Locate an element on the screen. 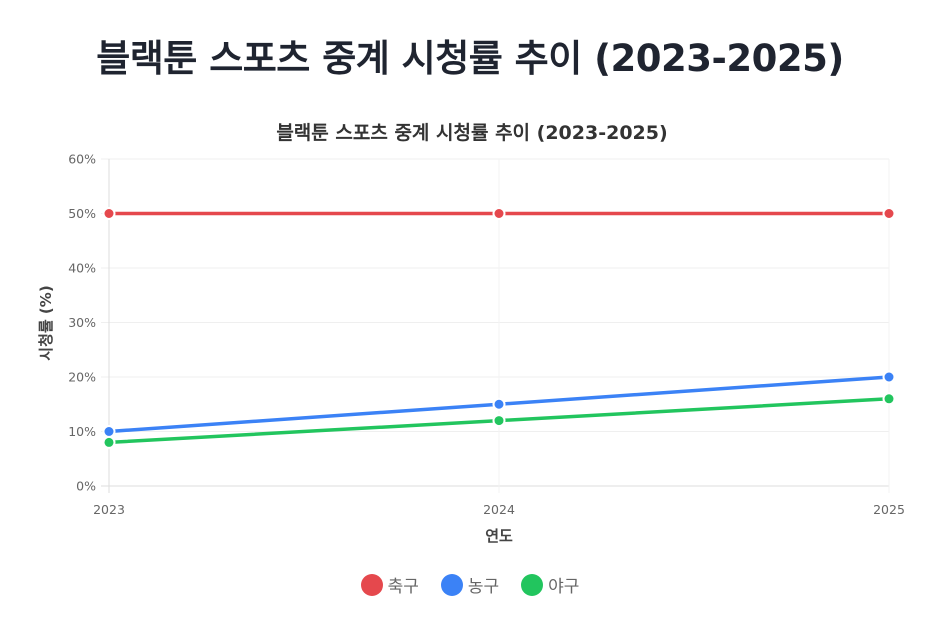 The height and width of the screenshot is (642, 940). y-tick-label: 10% is located at coordinates (82, 431).